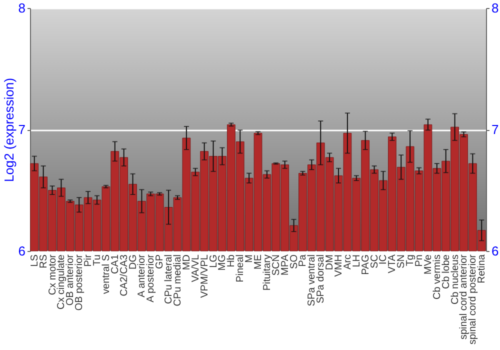 This screenshot has height=350, width=500. Describe the element at coordinates (44, 261) in the screenshot. I see `x-tick-label: RS` at that location.